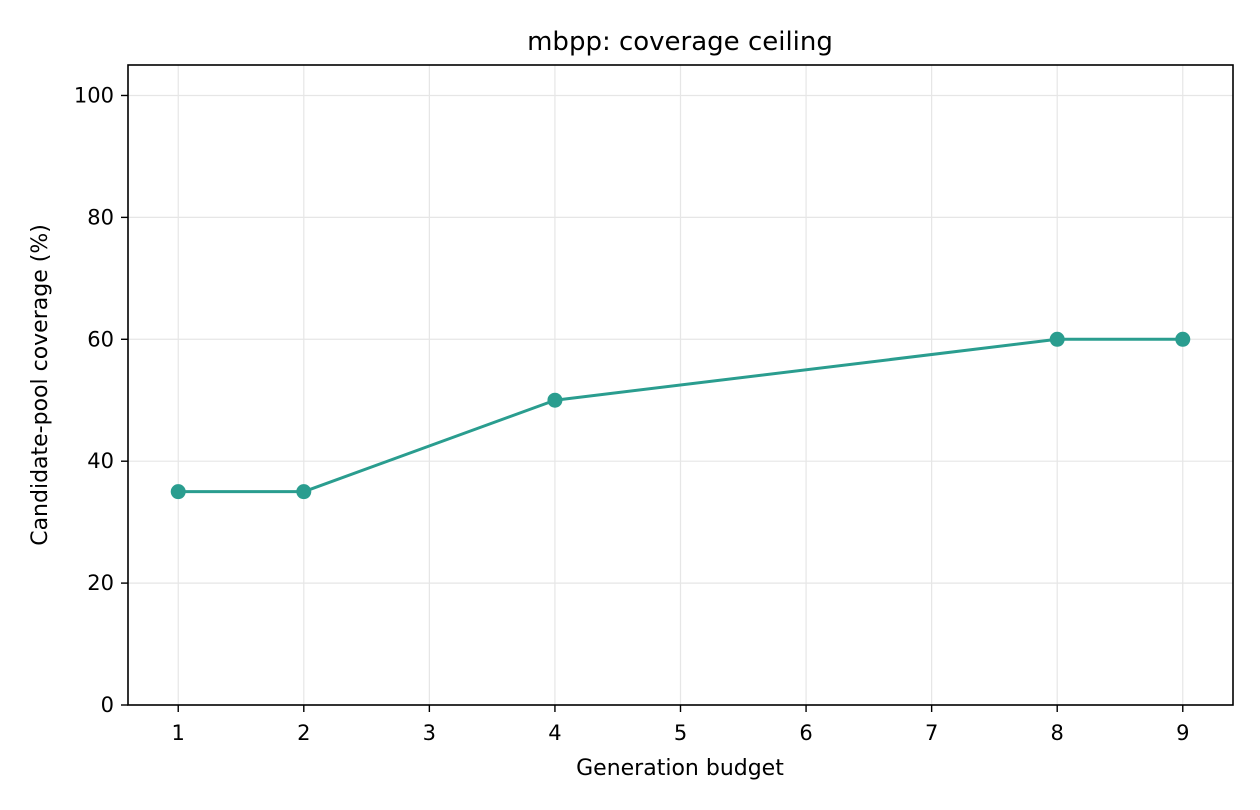 This screenshot has height=810, width=1260. I want to click on x-tick-label: 8, so click(1057, 733).